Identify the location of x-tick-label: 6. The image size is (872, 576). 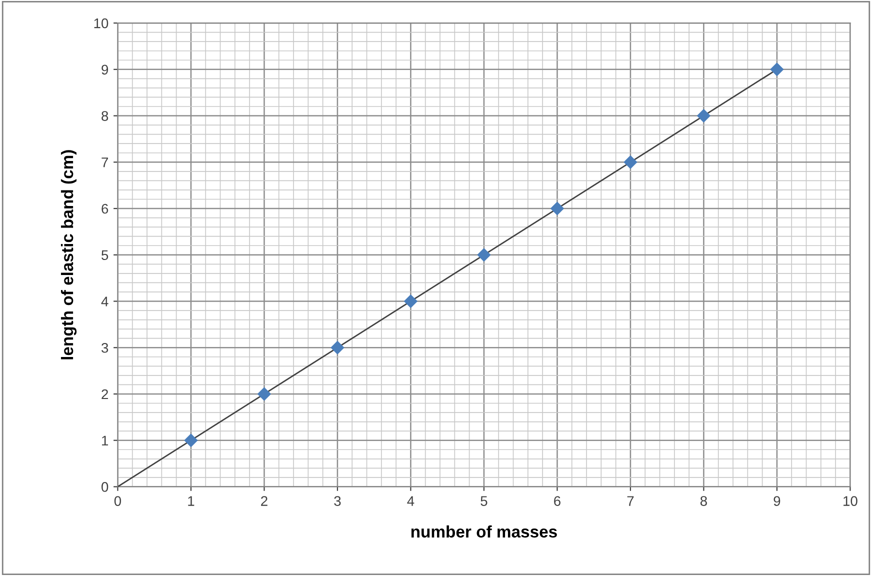
(557, 501).